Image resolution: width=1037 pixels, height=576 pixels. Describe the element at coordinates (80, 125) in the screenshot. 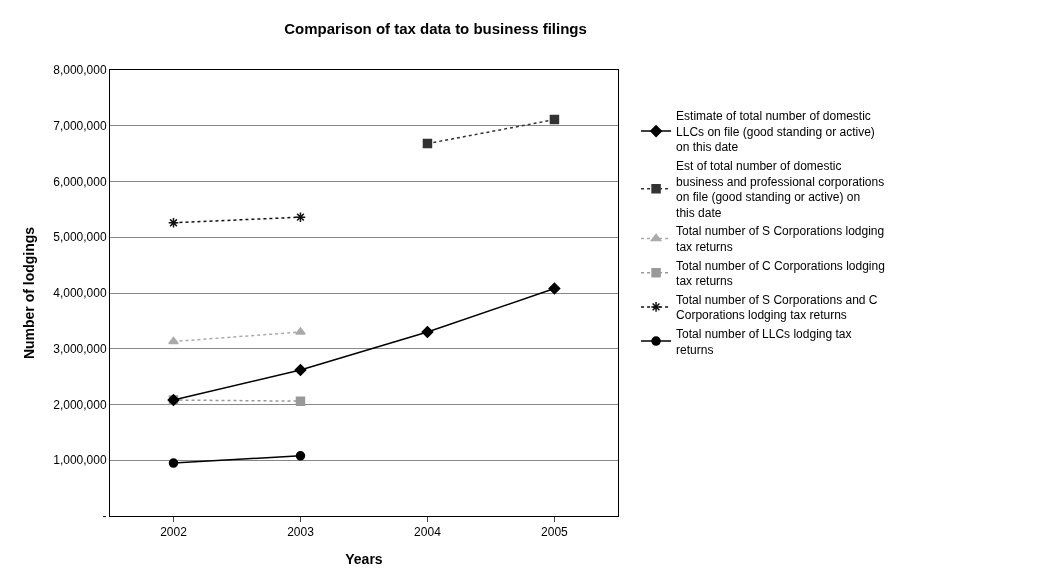

I see `y-tick-label: 7,000,000` at that location.